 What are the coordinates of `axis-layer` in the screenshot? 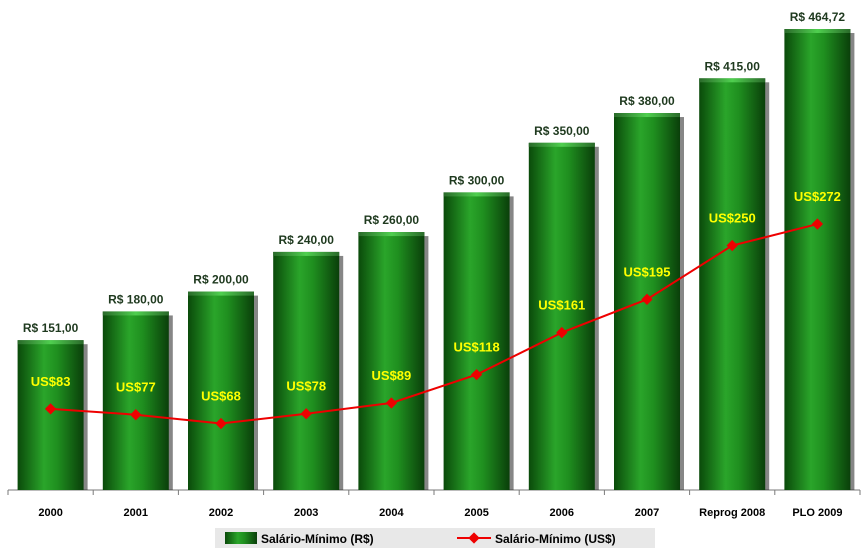 It's located at (434, 492).